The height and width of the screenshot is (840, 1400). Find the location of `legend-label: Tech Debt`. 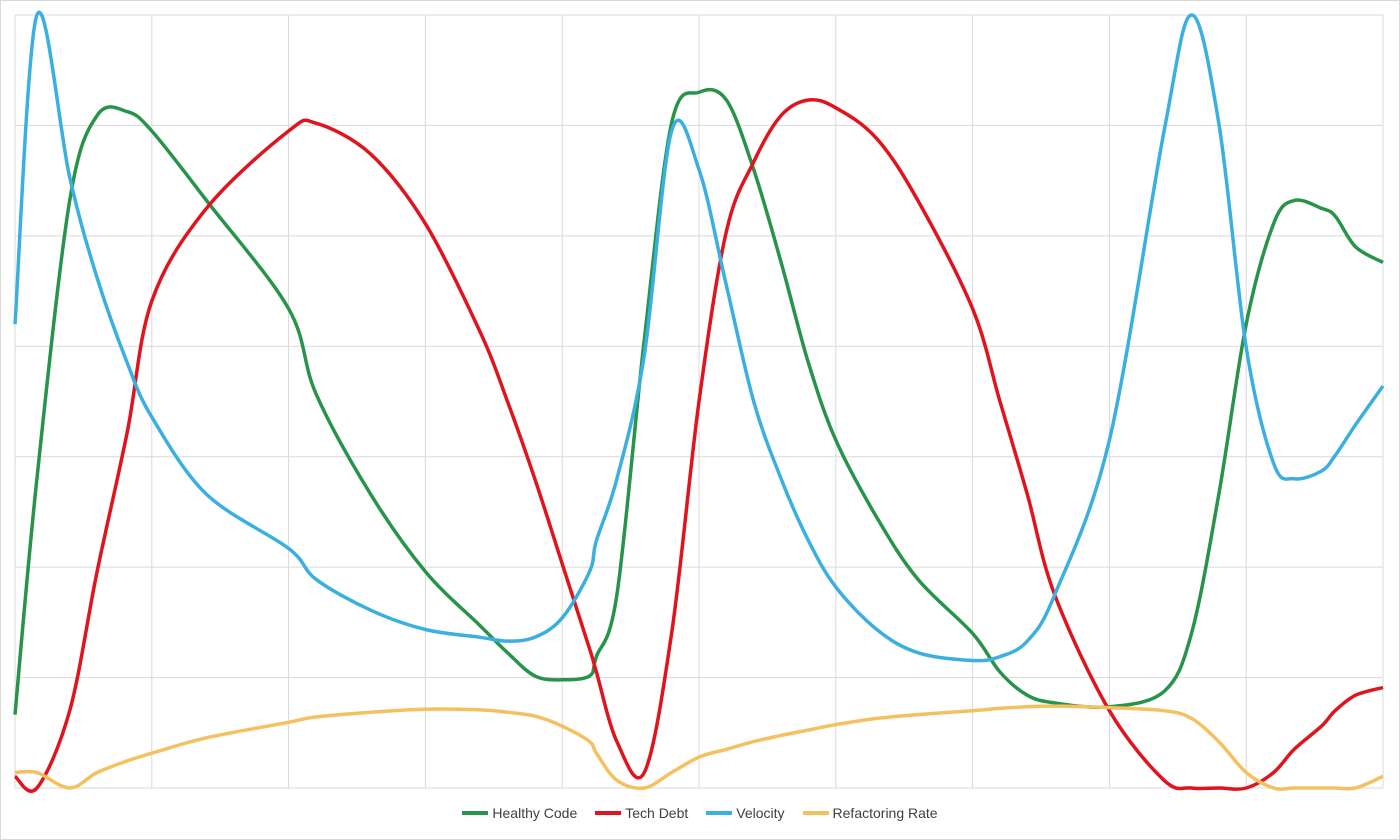

legend-label: Tech Debt is located at coordinates (657, 813).